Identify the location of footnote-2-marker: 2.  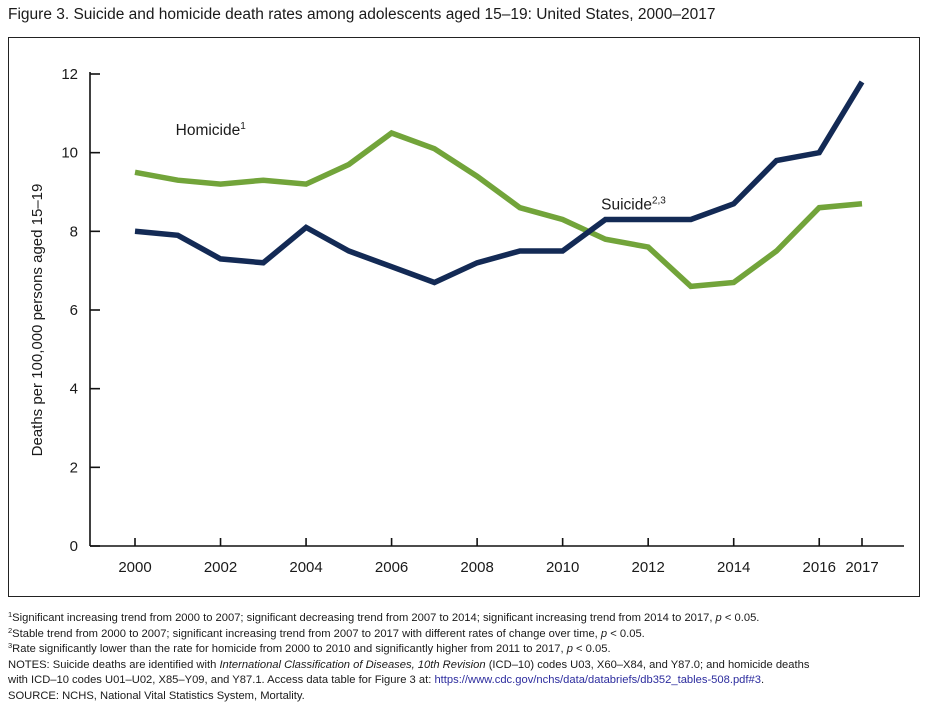
(10, 630).